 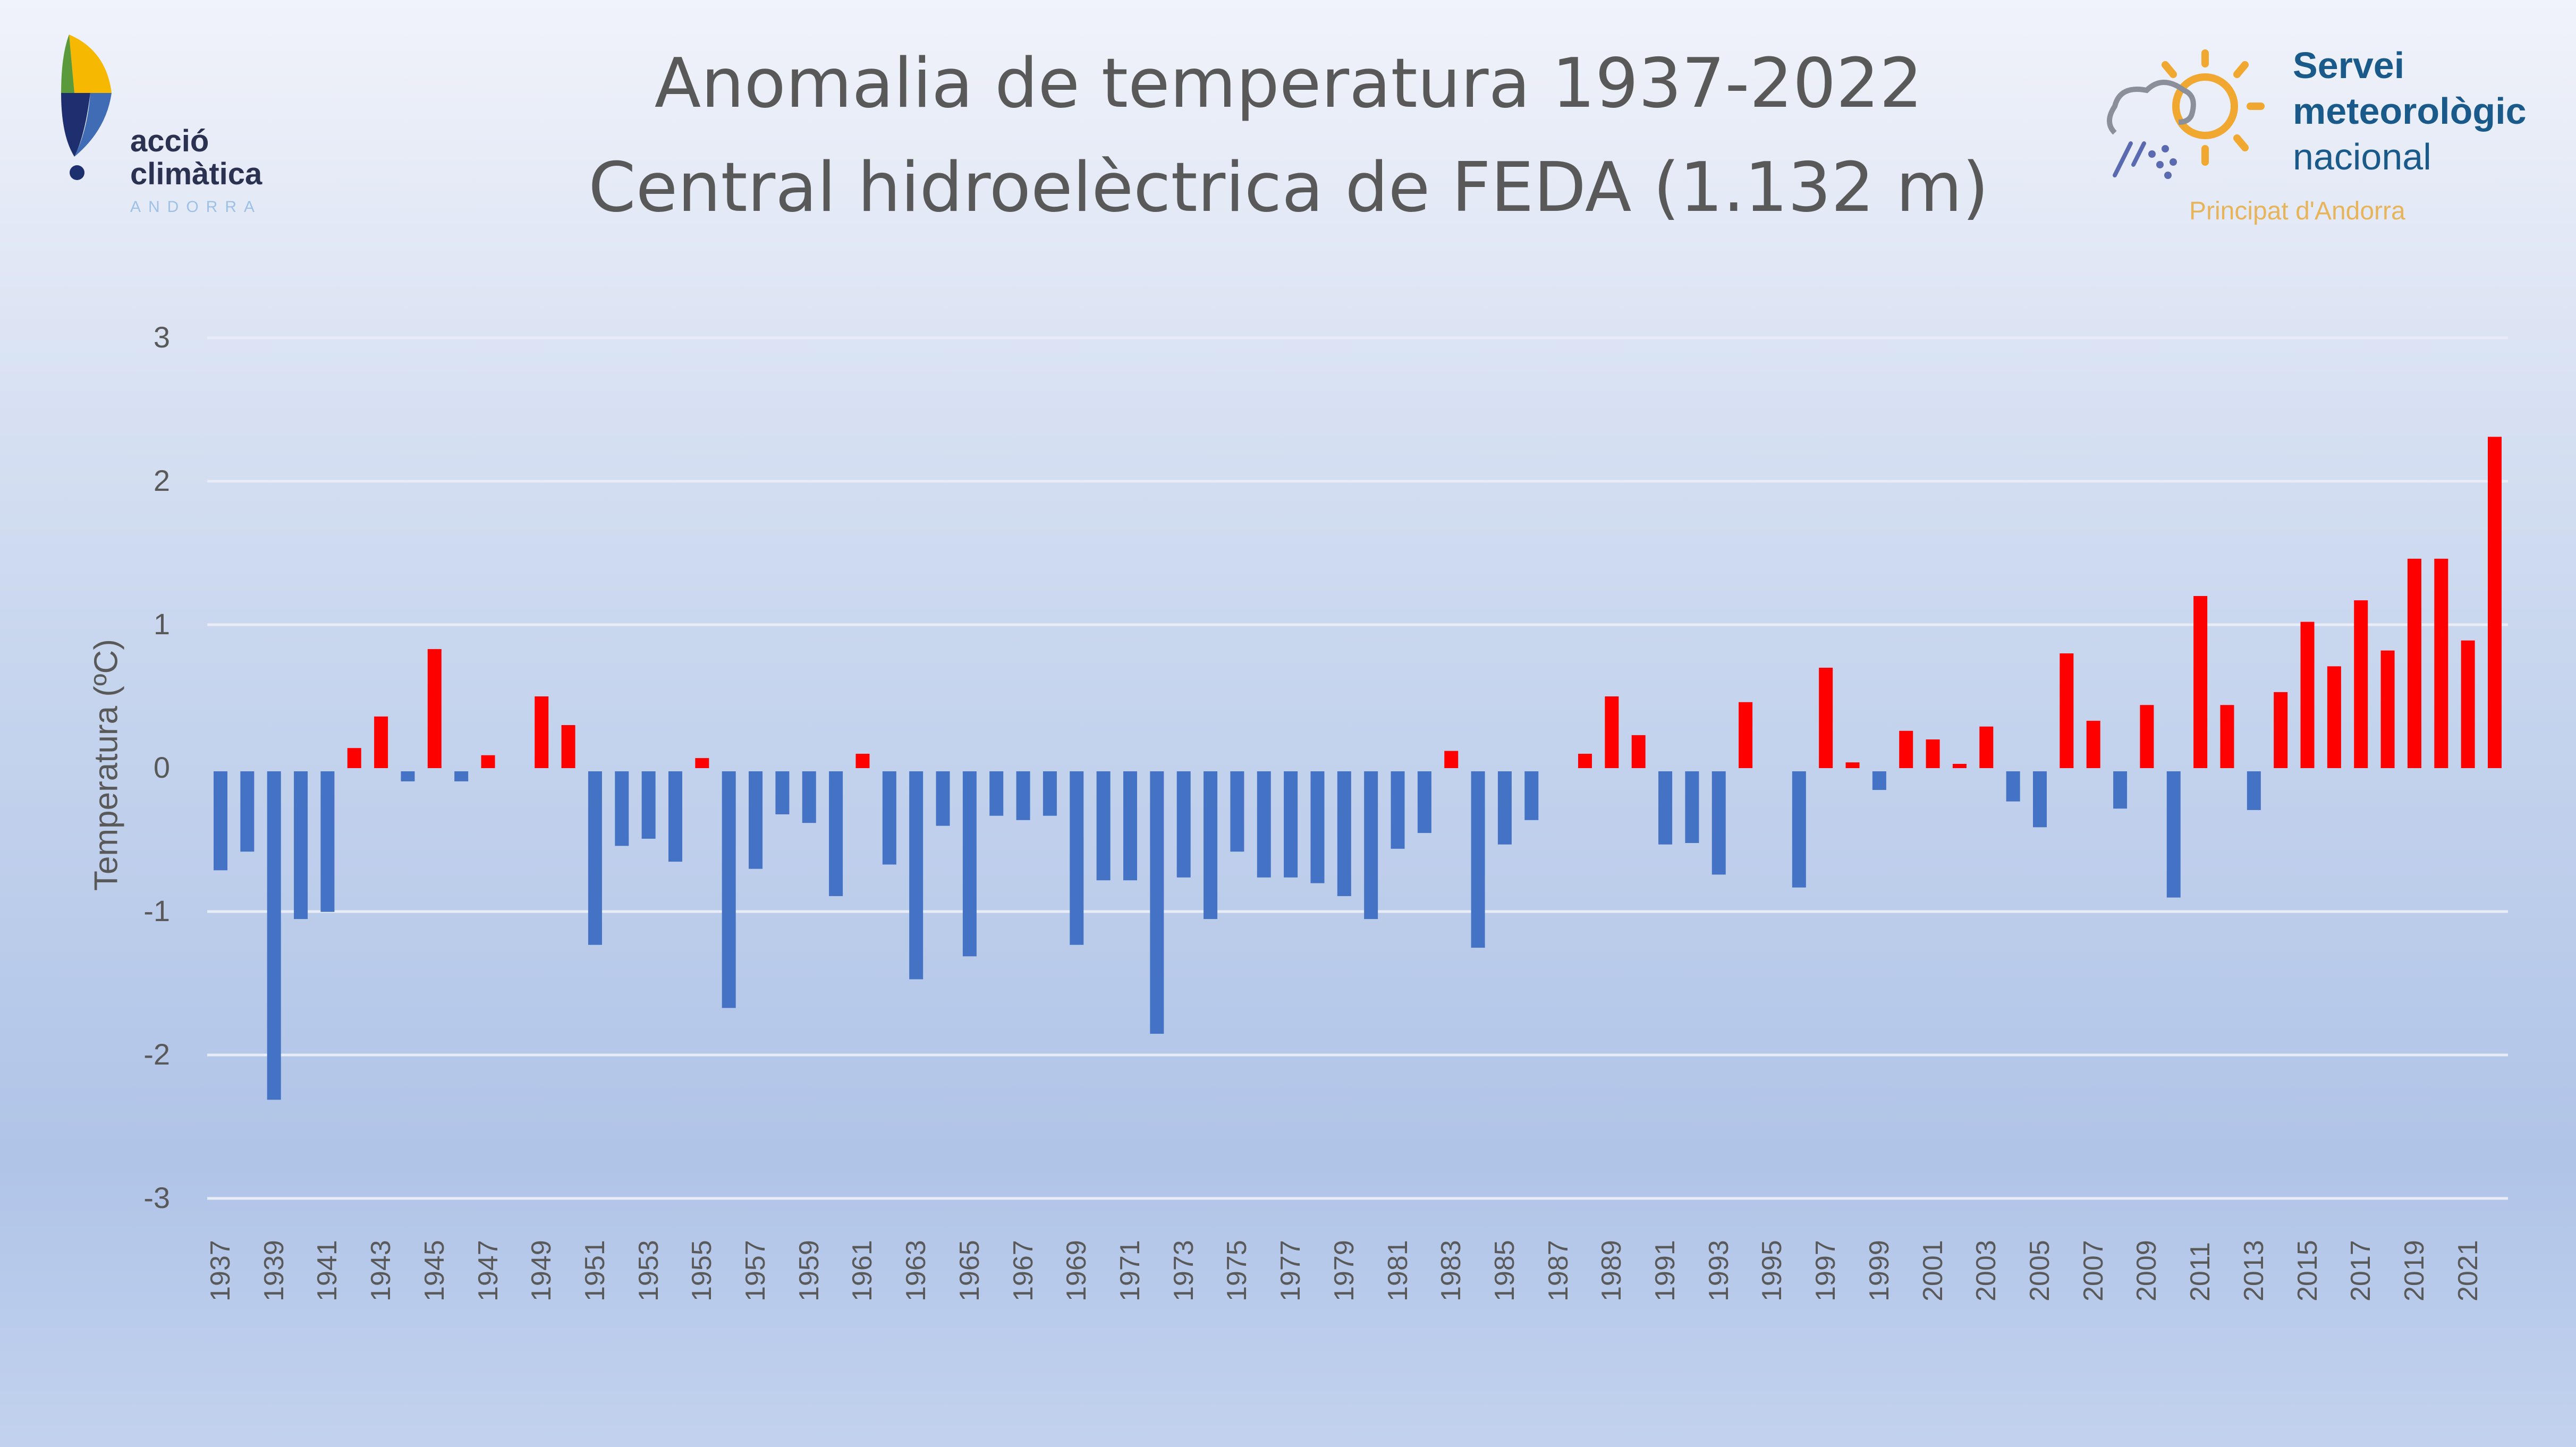 I want to click on bar-1974, so click(x=1211, y=845).